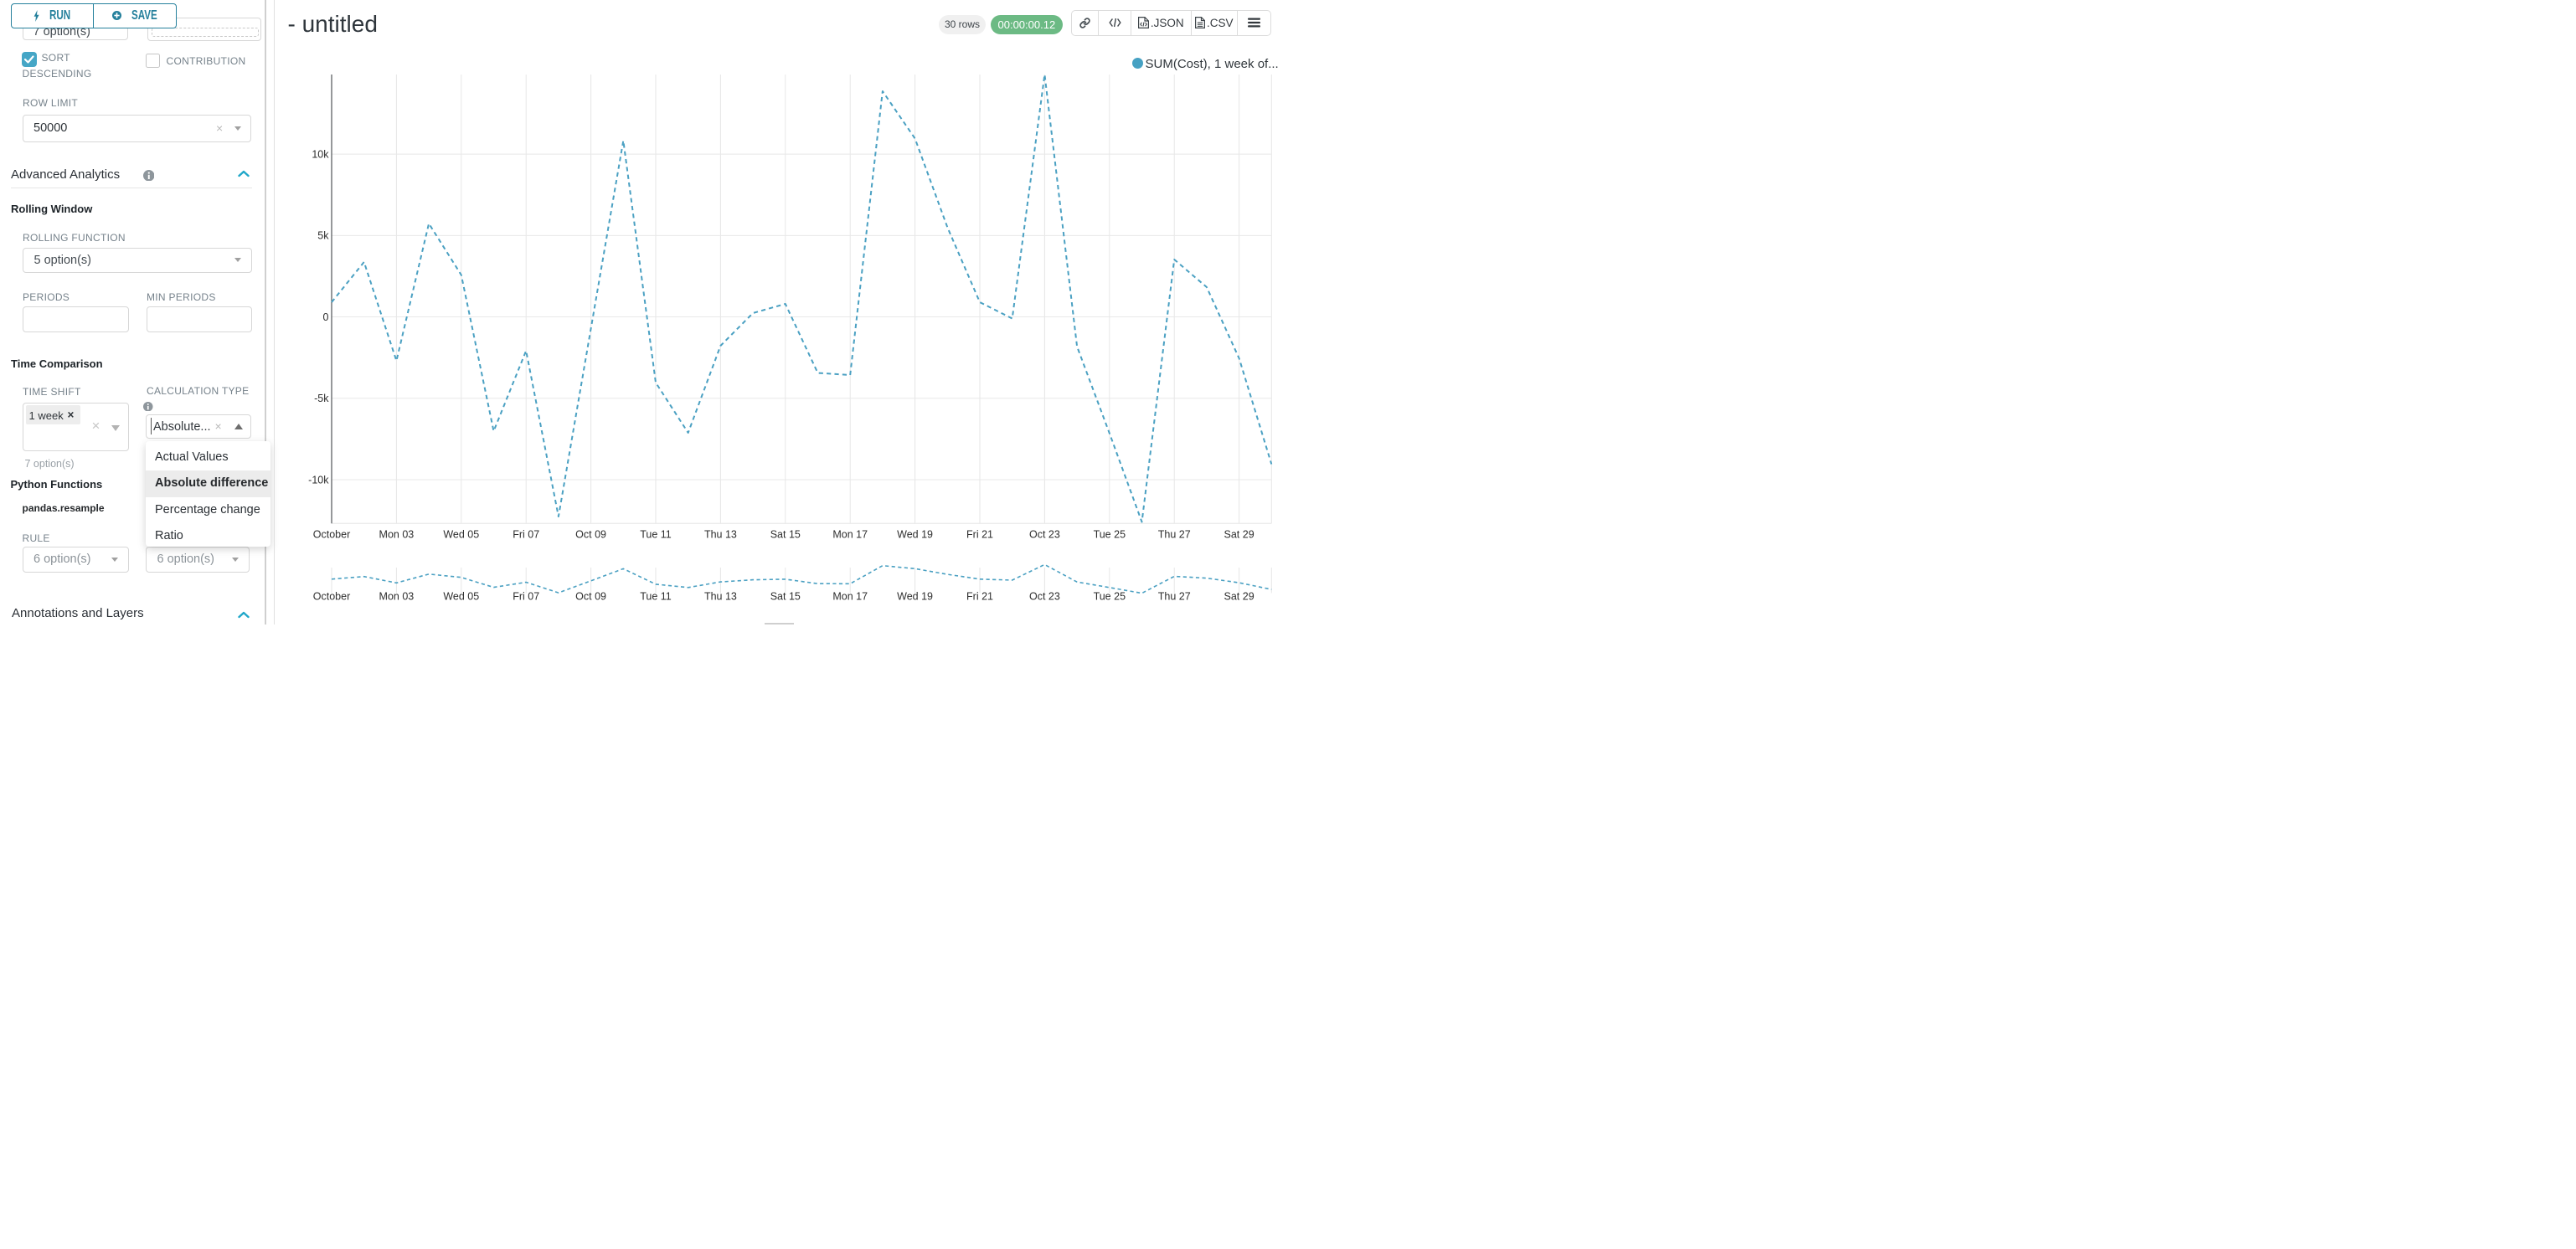  I want to click on svg-text: 0, so click(326, 317).